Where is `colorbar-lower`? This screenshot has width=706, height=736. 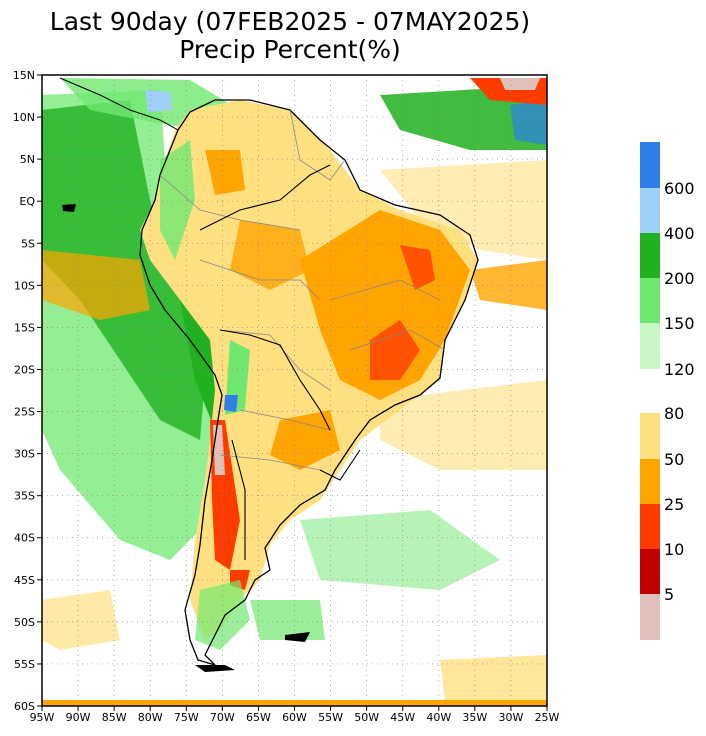 colorbar-lower is located at coordinates (650, 526).